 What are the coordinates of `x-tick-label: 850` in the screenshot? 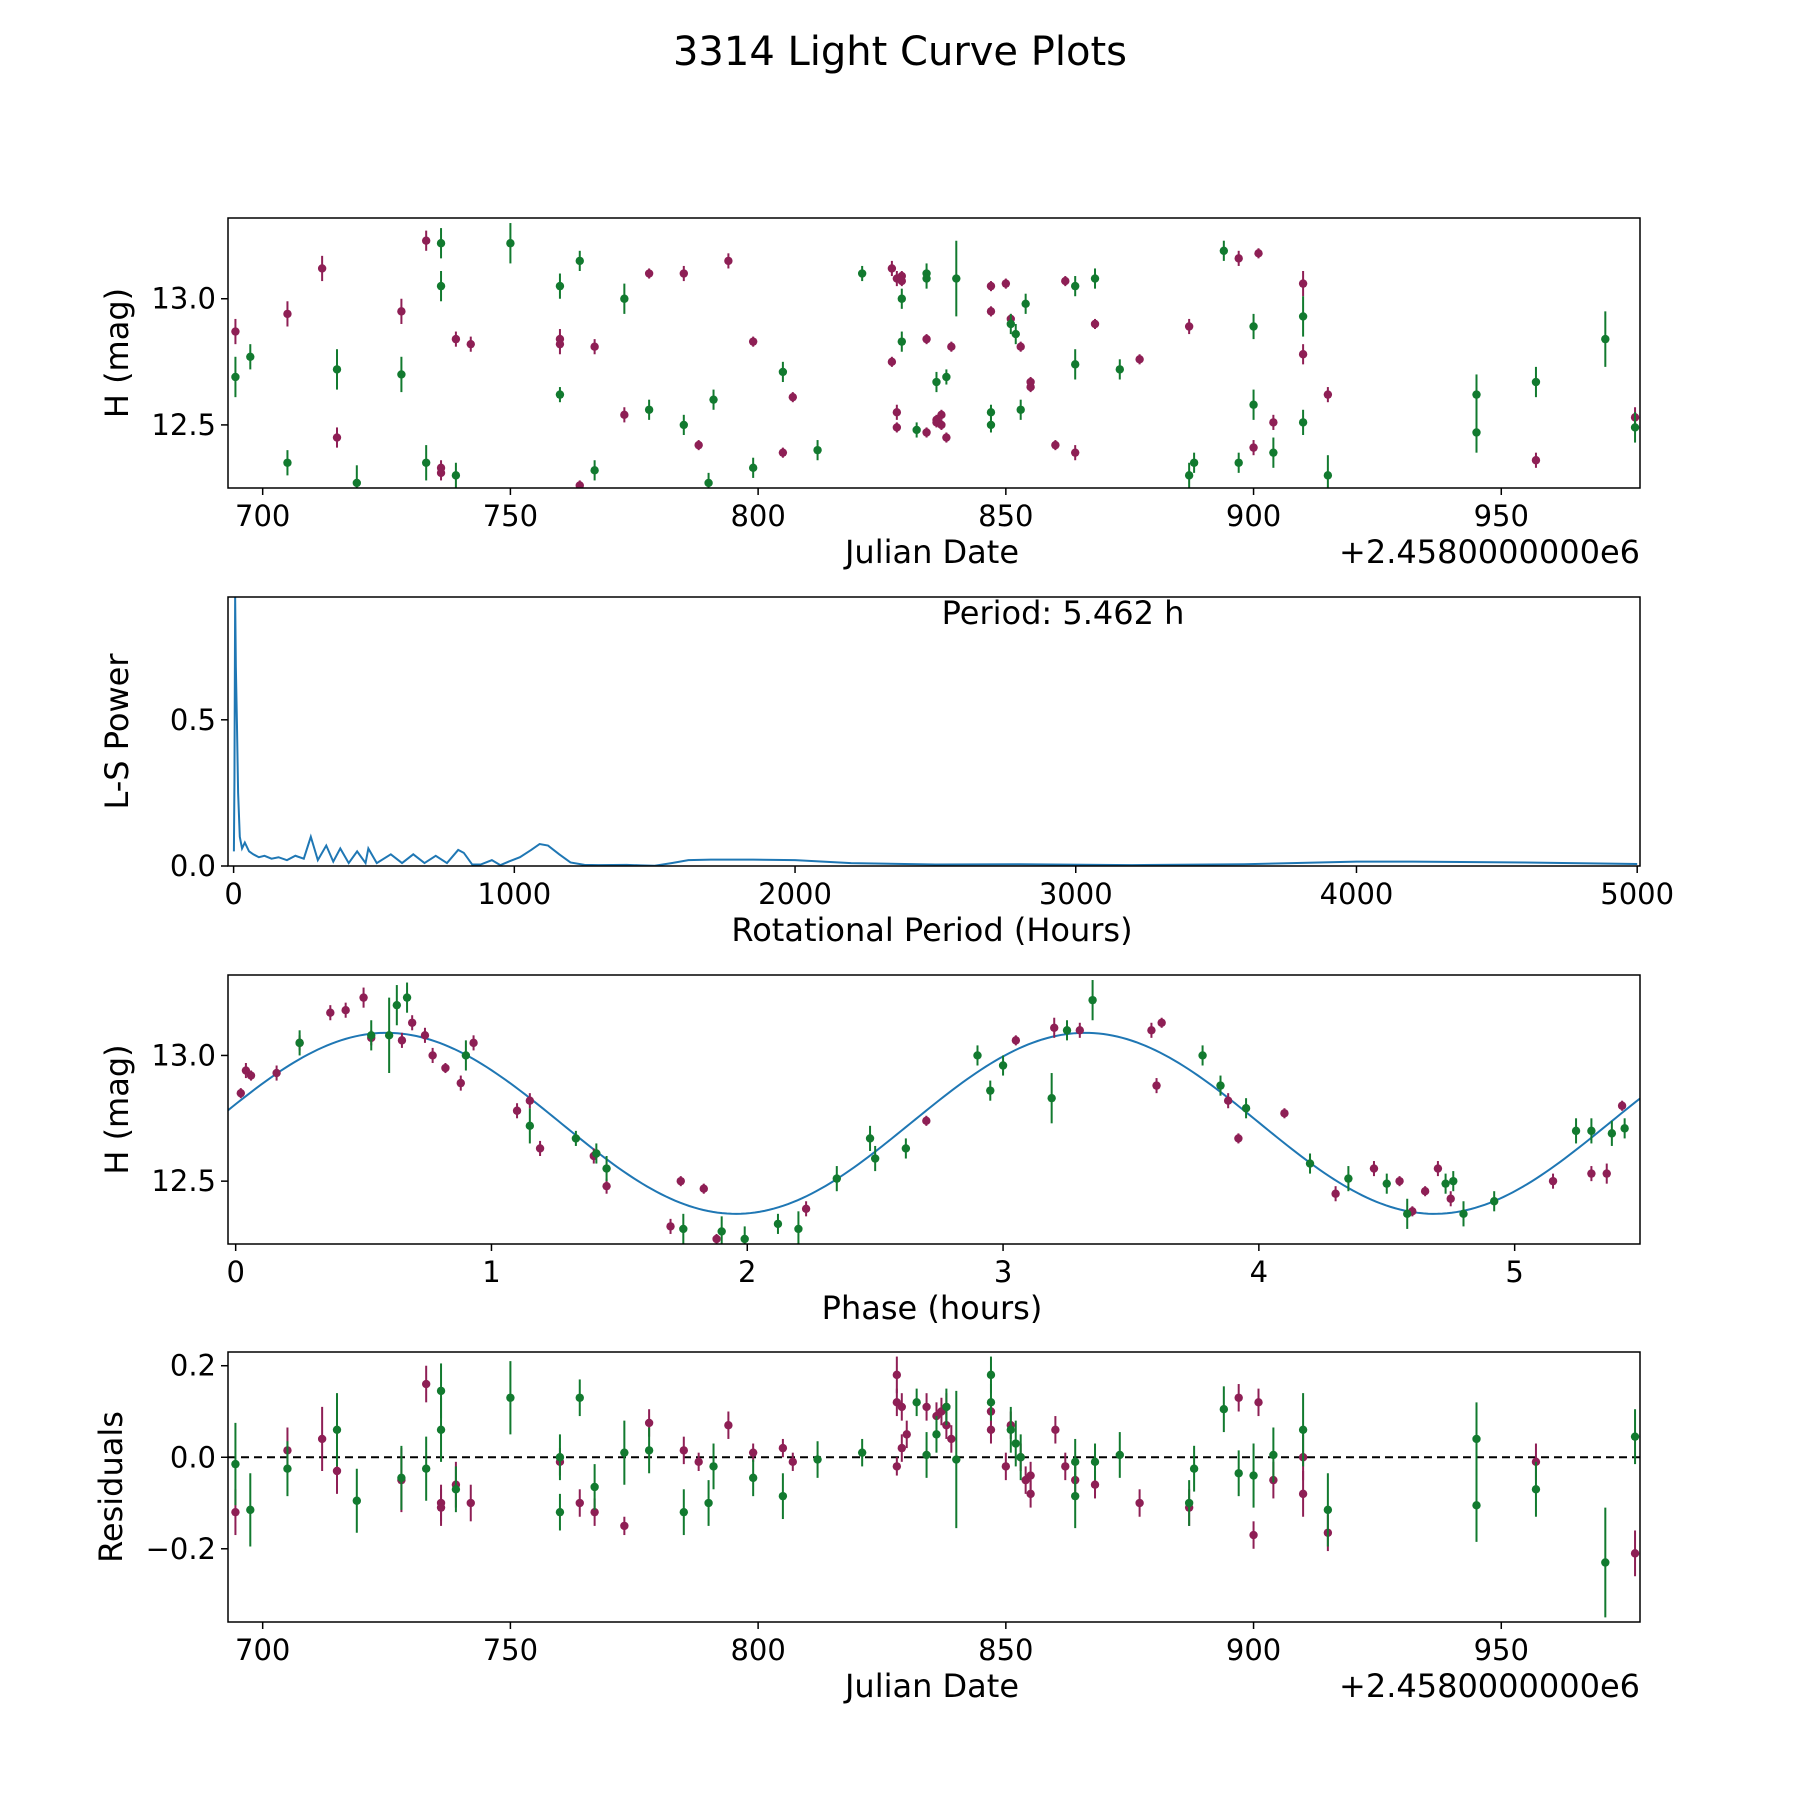 It's located at (1005, 516).